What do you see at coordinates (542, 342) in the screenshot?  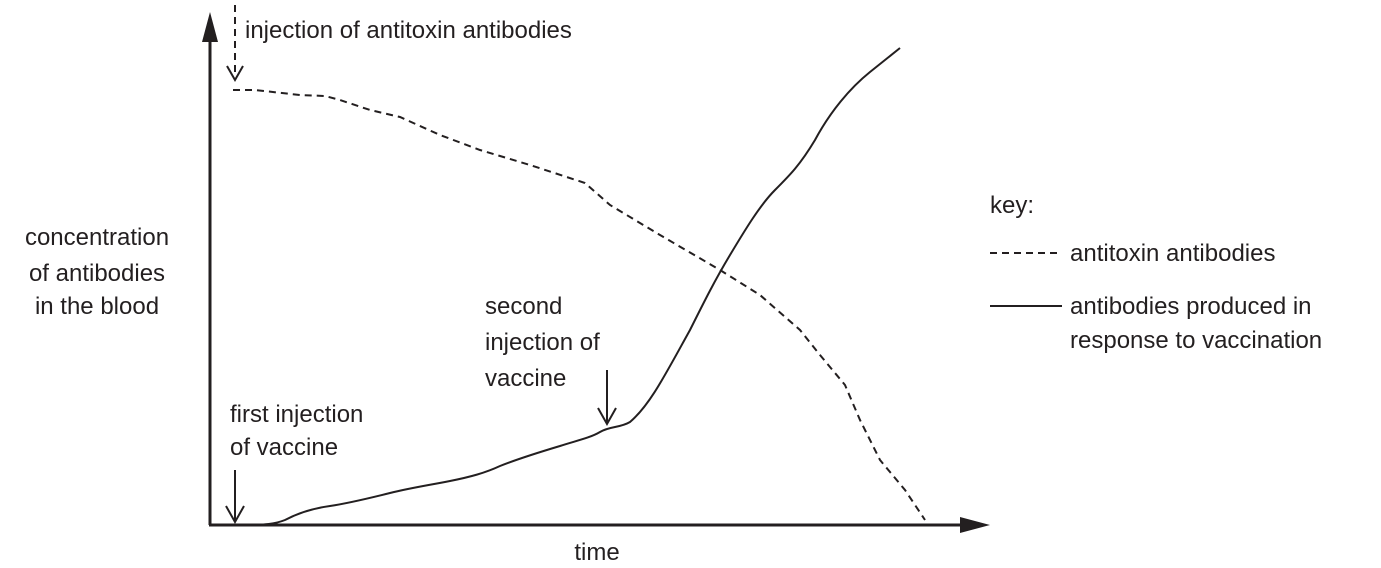 I see `annotation: injection of` at bounding box center [542, 342].